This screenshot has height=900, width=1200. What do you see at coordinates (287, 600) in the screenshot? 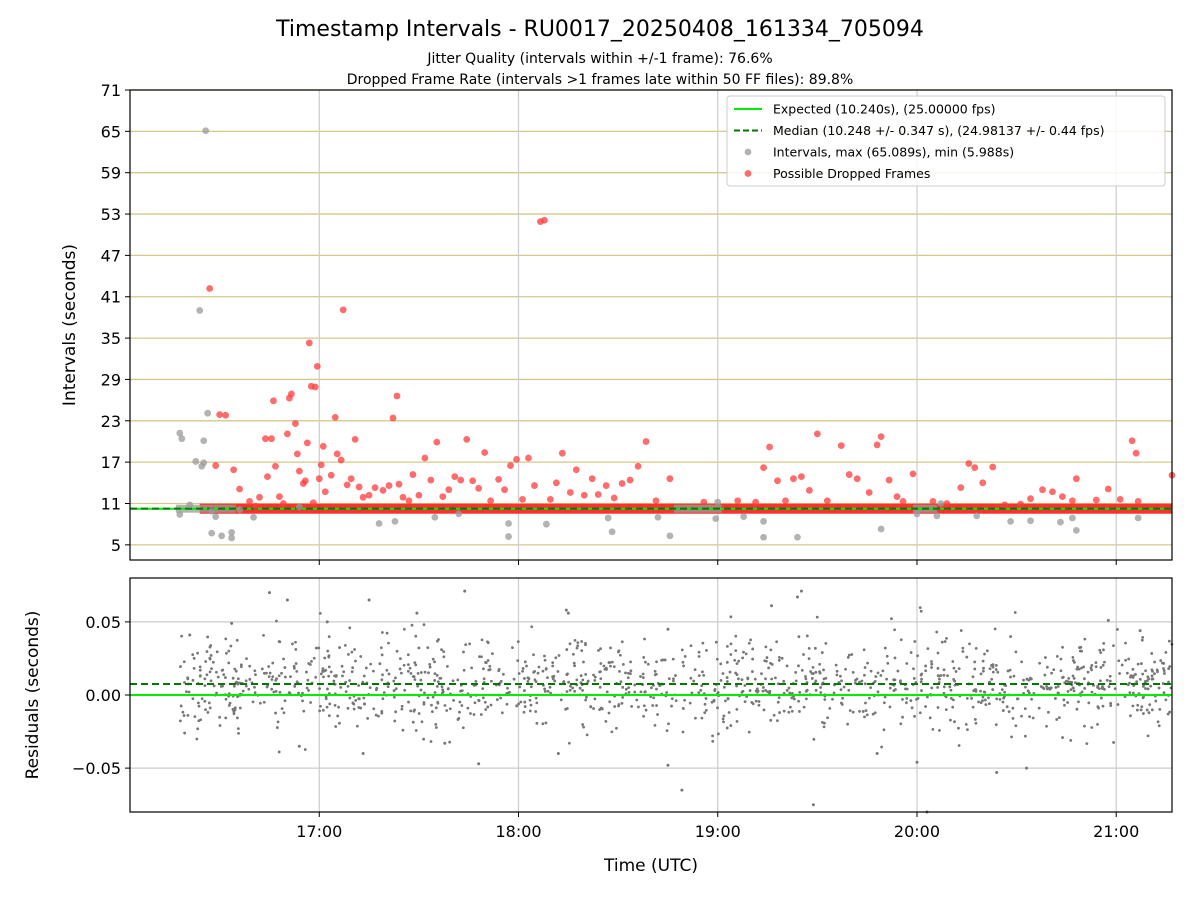
I see `residual-outlier-point` at bounding box center [287, 600].